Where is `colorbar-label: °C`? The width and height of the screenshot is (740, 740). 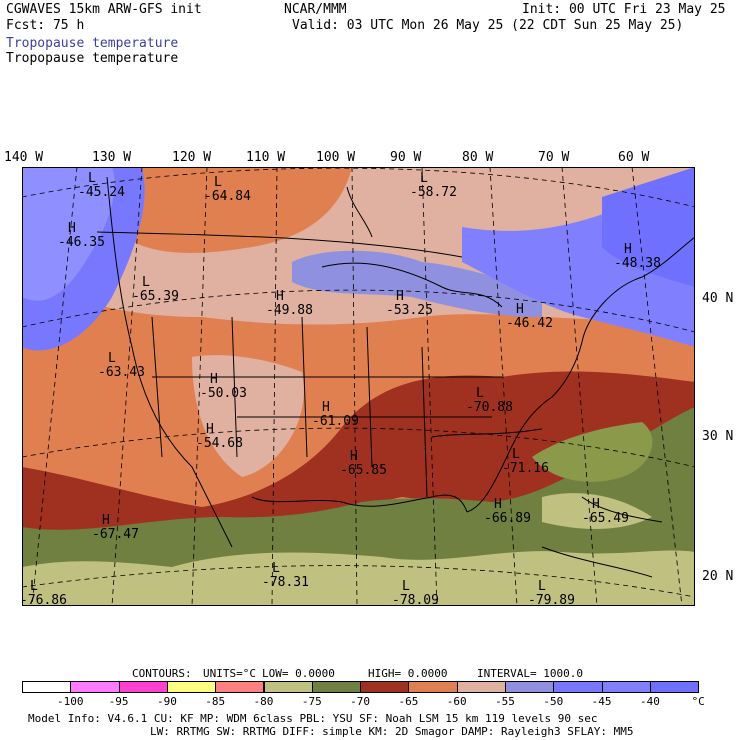 colorbar-label: °C is located at coordinates (698, 701).